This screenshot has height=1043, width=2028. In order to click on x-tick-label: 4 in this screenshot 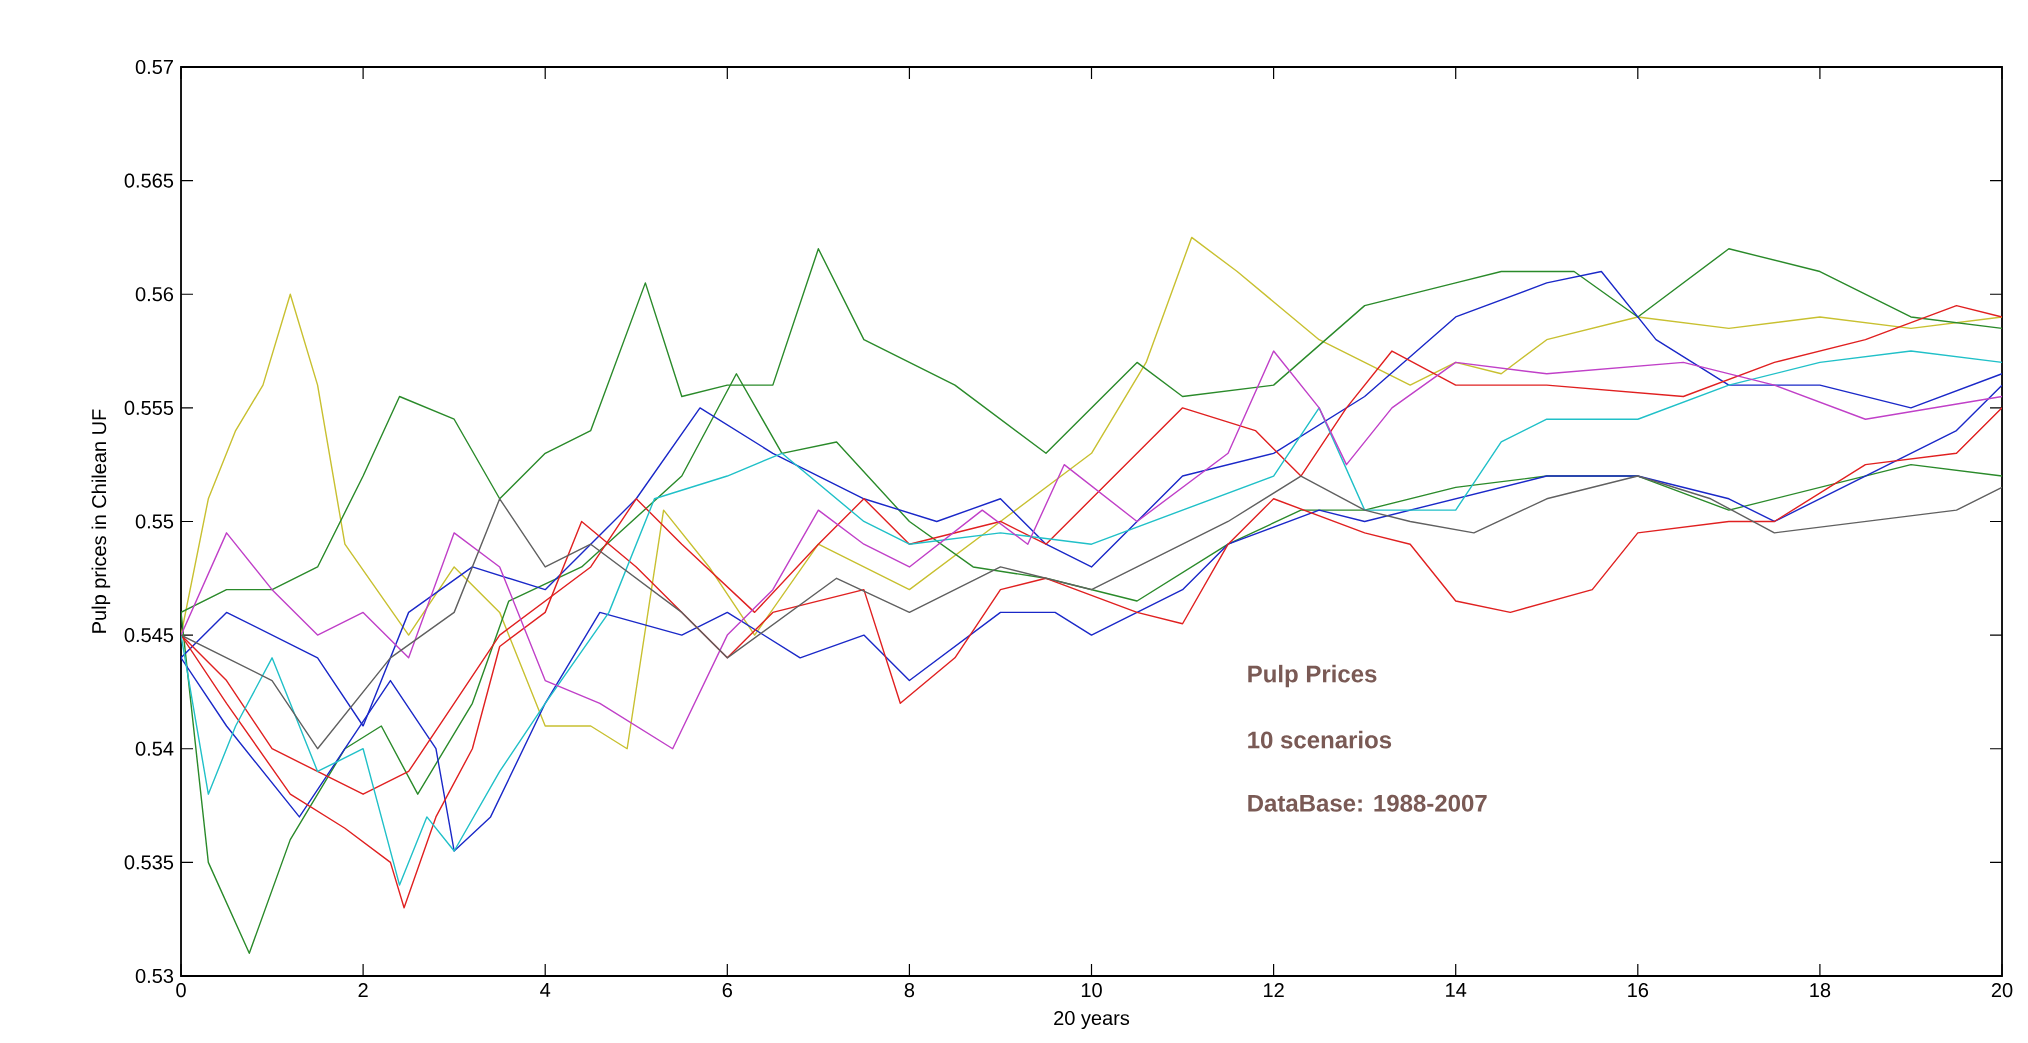, I will do `click(545, 990)`.